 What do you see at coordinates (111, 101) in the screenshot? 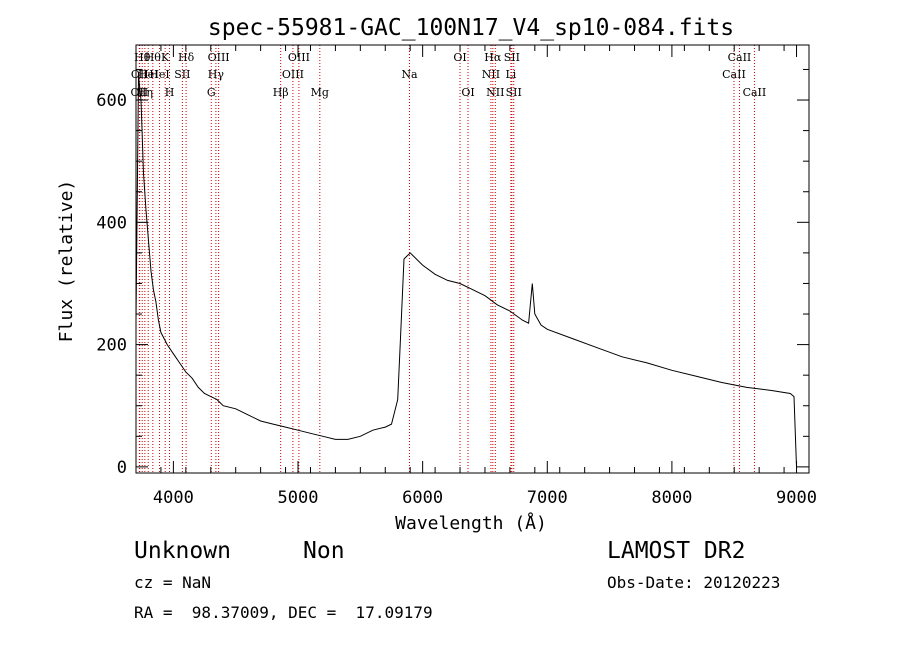
I see `y-tick-label: 600` at bounding box center [111, 101].